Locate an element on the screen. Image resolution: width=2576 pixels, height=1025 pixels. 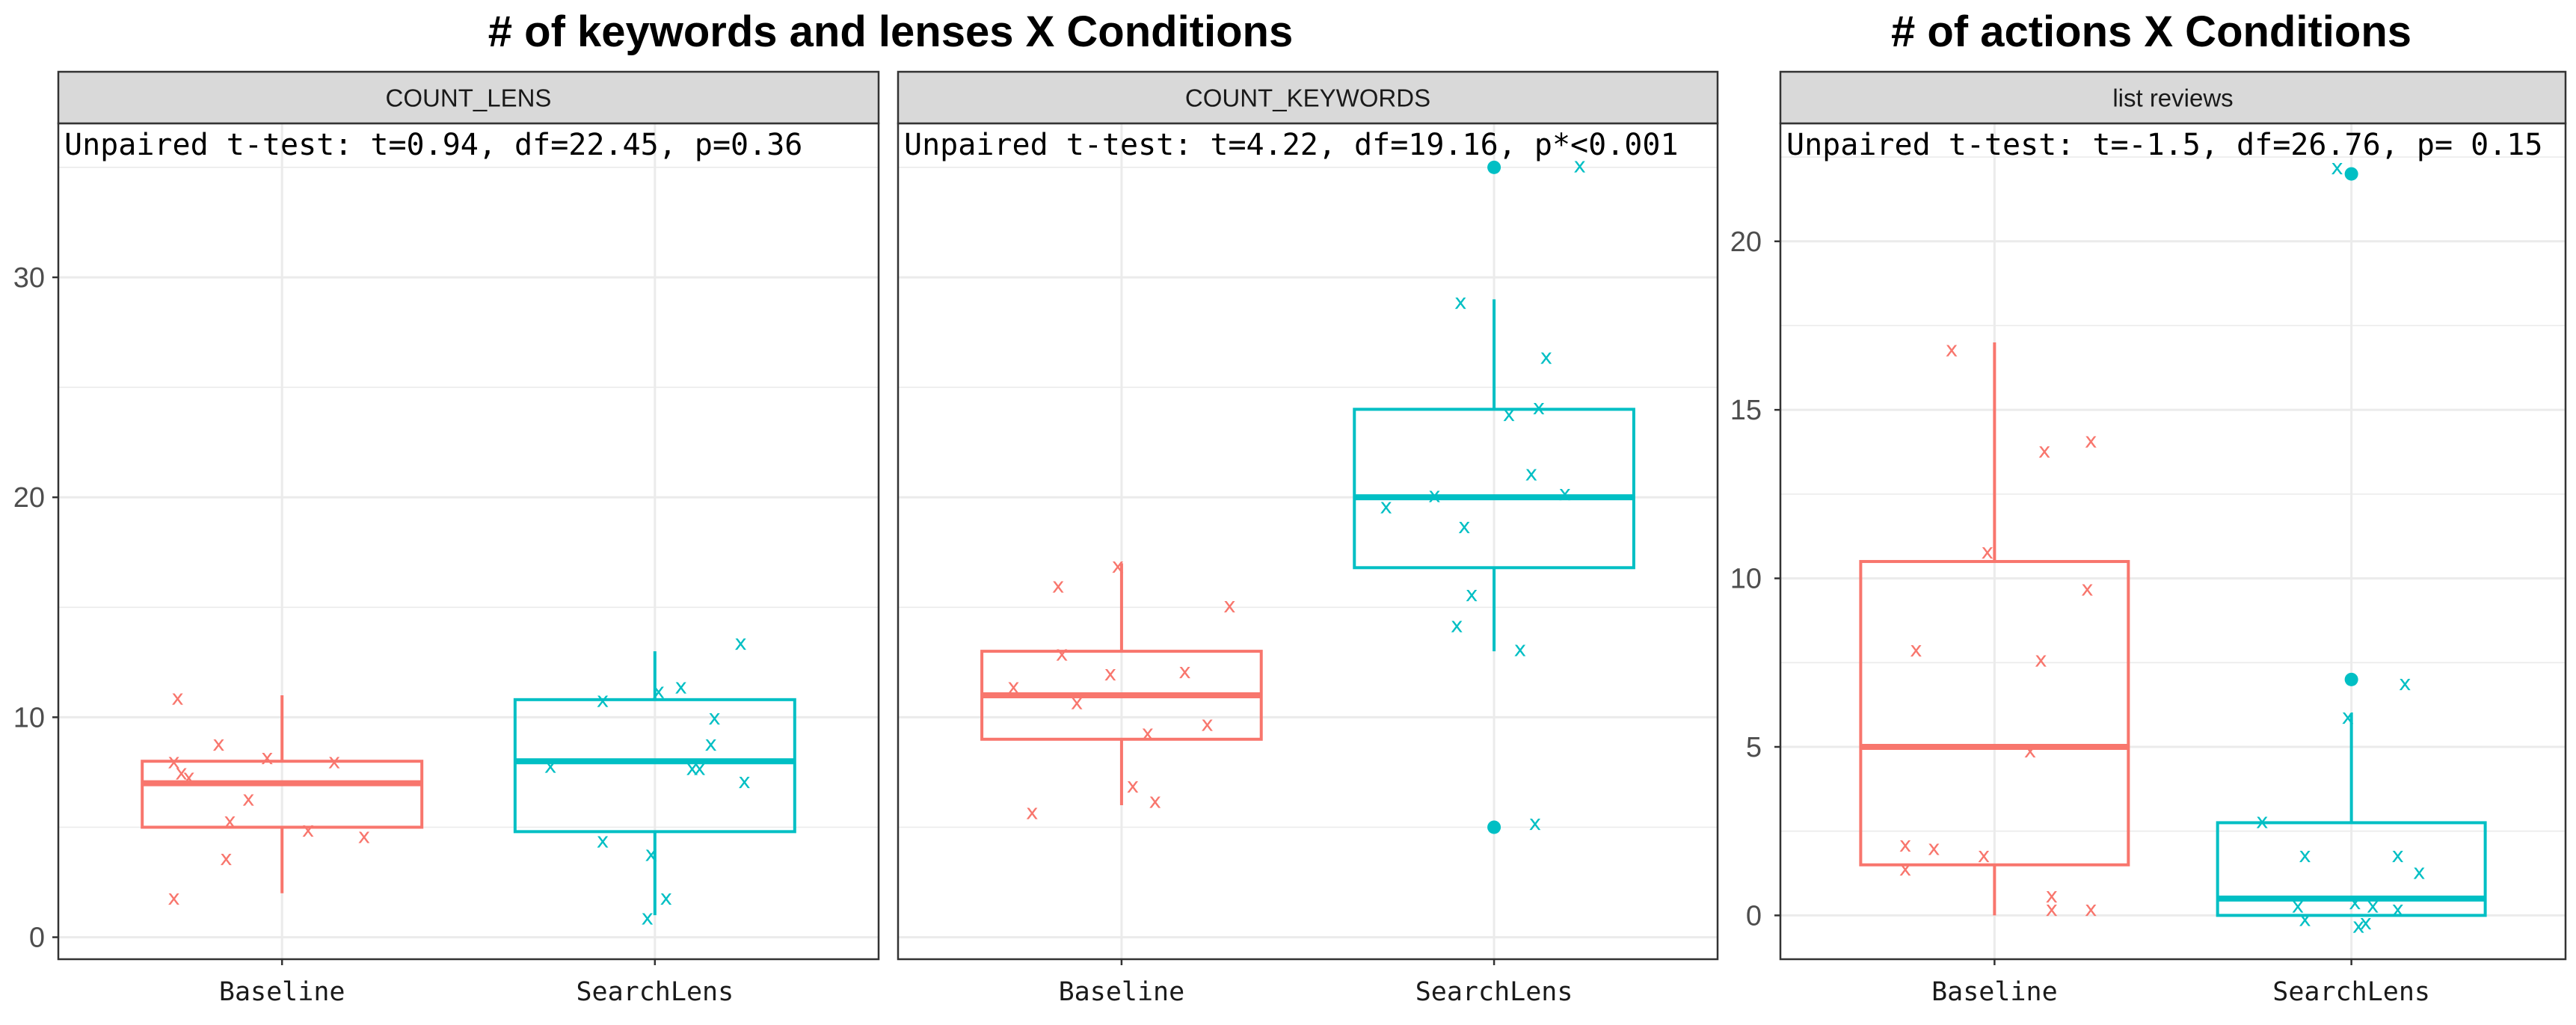
facet-strip-label: COUNT_KEYWORDS is located at coordinates (1307, 98).